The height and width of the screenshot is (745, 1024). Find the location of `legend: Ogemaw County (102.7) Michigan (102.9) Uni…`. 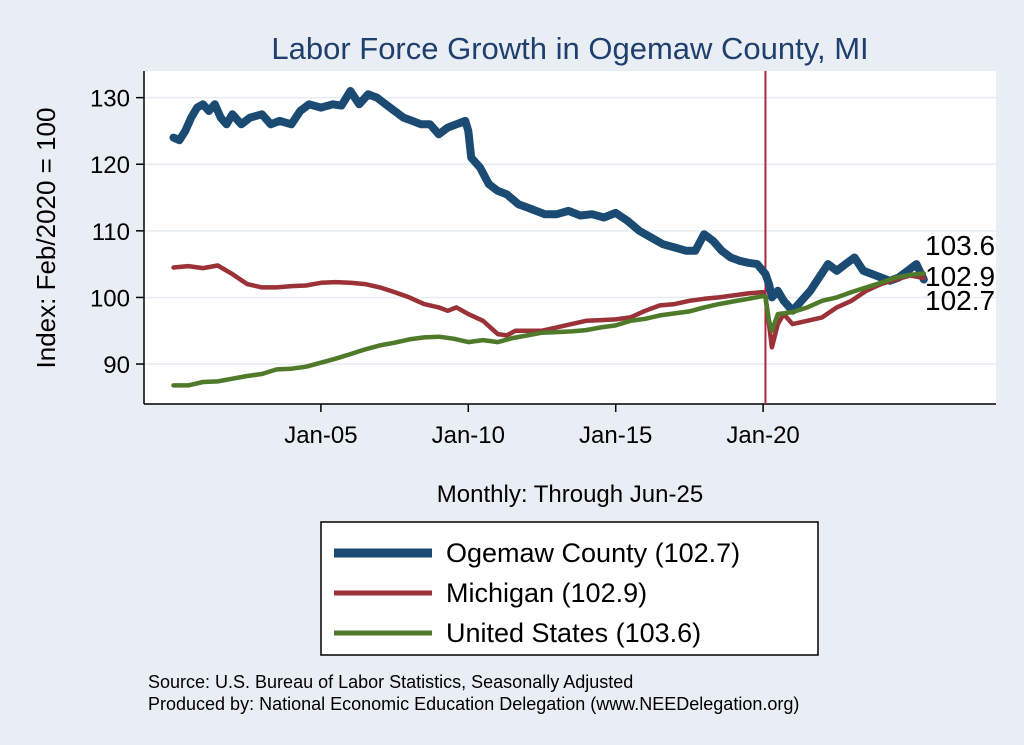

legend: Ogemaw County (102.7) Michigan (102.9) Uni… is located at coordinates (569, 588).